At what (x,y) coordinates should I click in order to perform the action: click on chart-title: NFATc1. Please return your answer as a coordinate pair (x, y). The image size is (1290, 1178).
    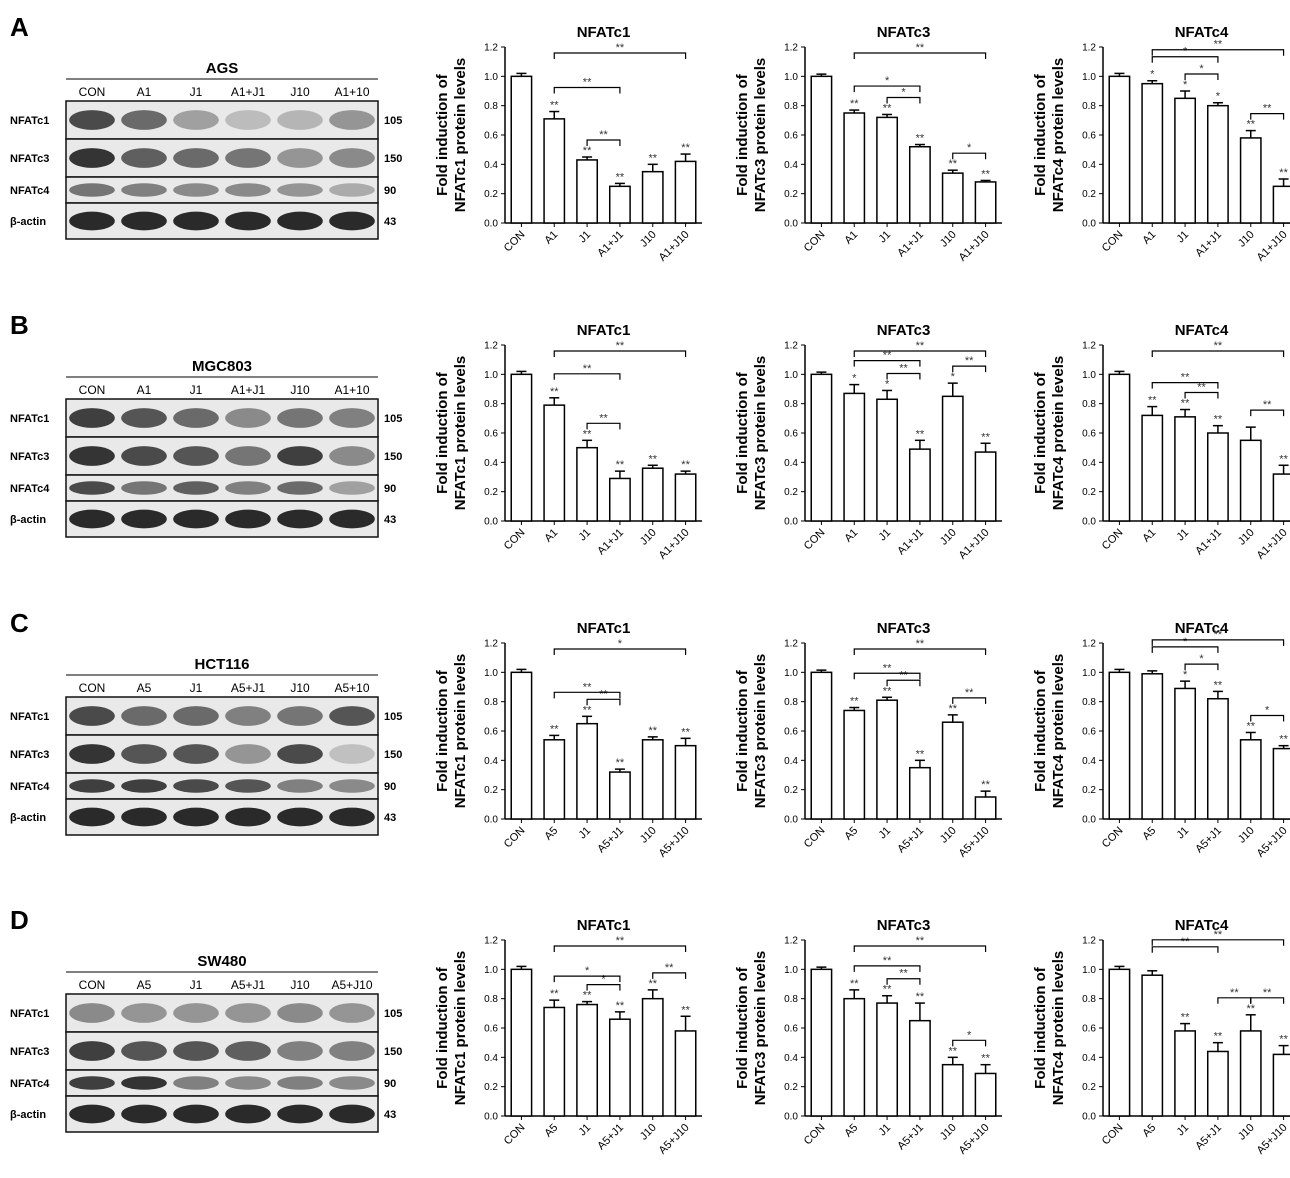
    Looking at the image, I should click on (604, 330).